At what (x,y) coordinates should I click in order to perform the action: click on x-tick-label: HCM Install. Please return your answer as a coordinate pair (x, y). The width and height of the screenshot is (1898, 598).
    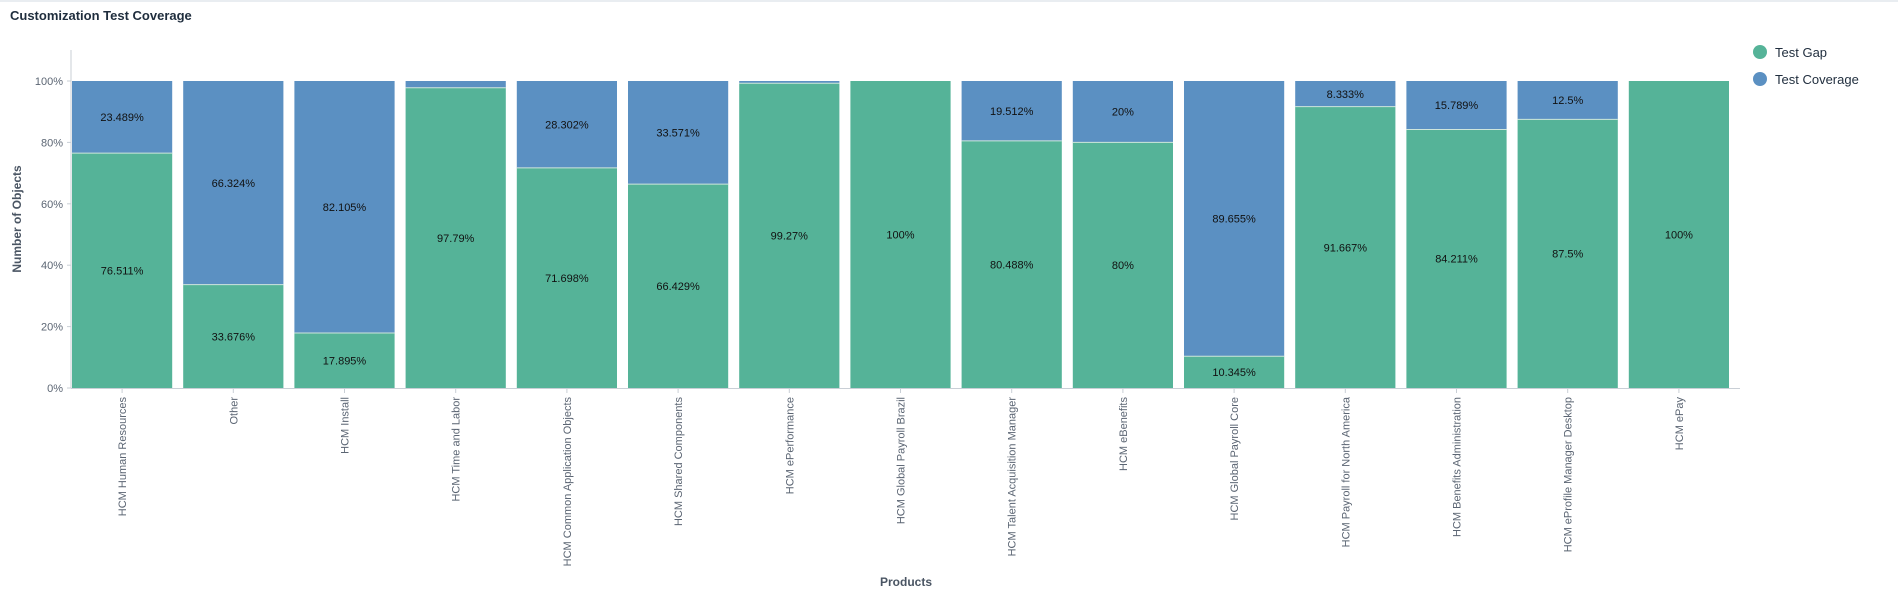
    Looking at the image, I should click on (346, 425).